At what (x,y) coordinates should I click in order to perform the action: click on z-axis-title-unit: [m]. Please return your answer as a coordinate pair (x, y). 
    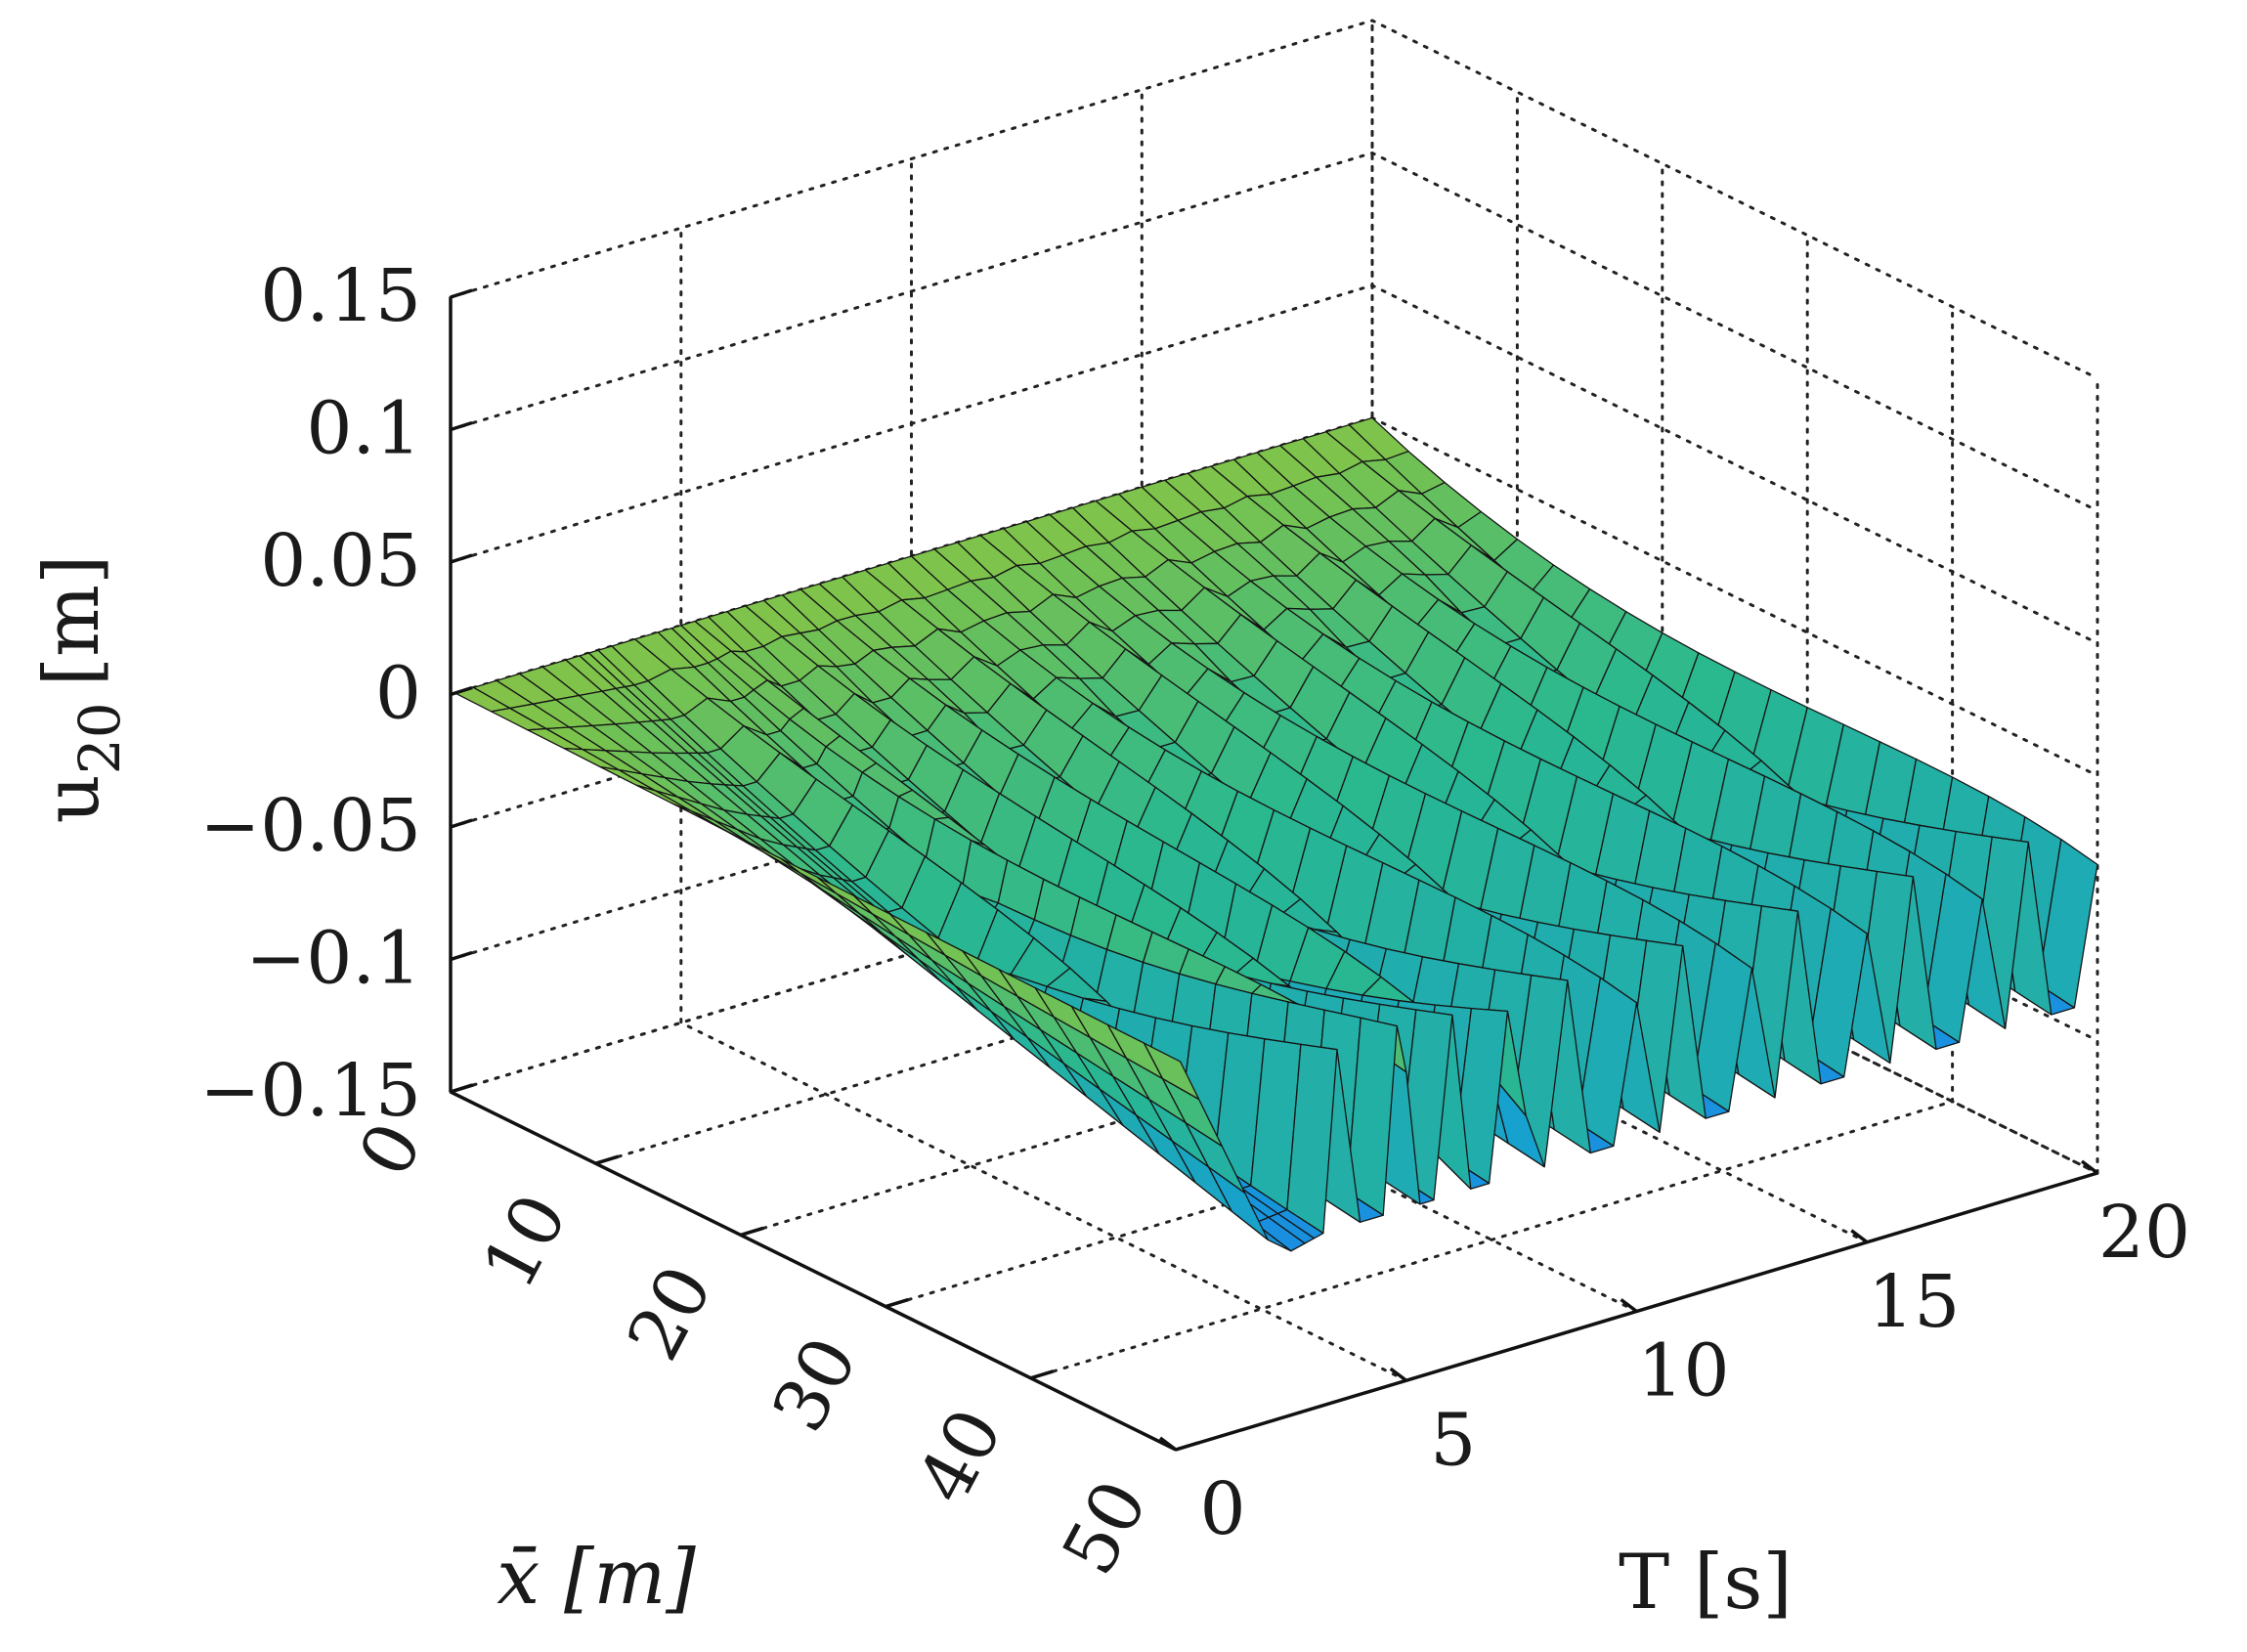
    Looking at the image, I should click on (72, 621).